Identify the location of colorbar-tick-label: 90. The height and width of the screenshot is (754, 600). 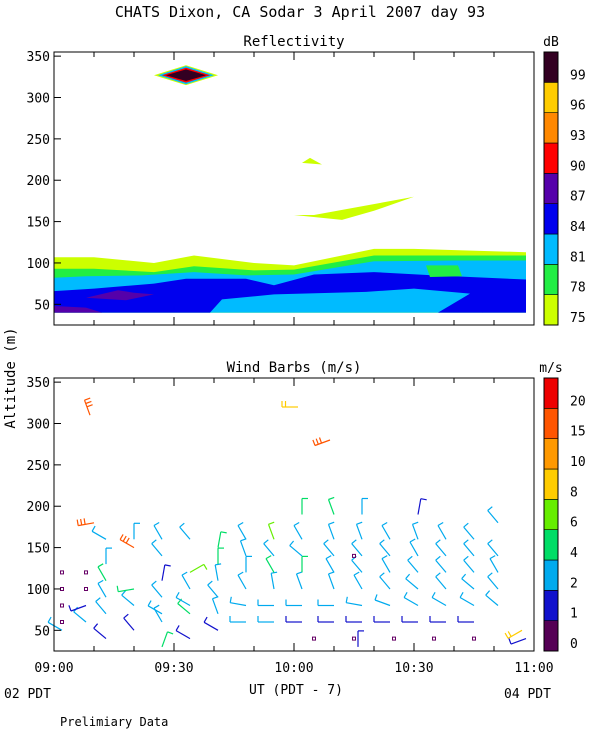
(578, 166).